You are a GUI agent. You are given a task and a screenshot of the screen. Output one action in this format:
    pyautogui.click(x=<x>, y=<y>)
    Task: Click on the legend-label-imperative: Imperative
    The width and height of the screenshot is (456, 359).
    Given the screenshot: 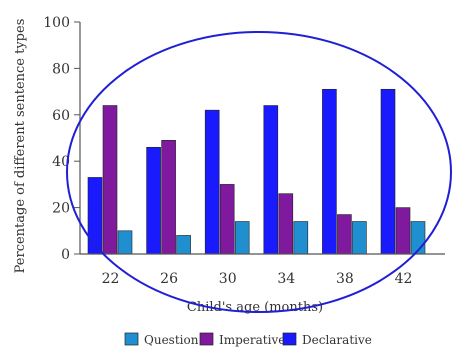 What is the action you would take?
    pyautogui.click(x=252, y=340)
    